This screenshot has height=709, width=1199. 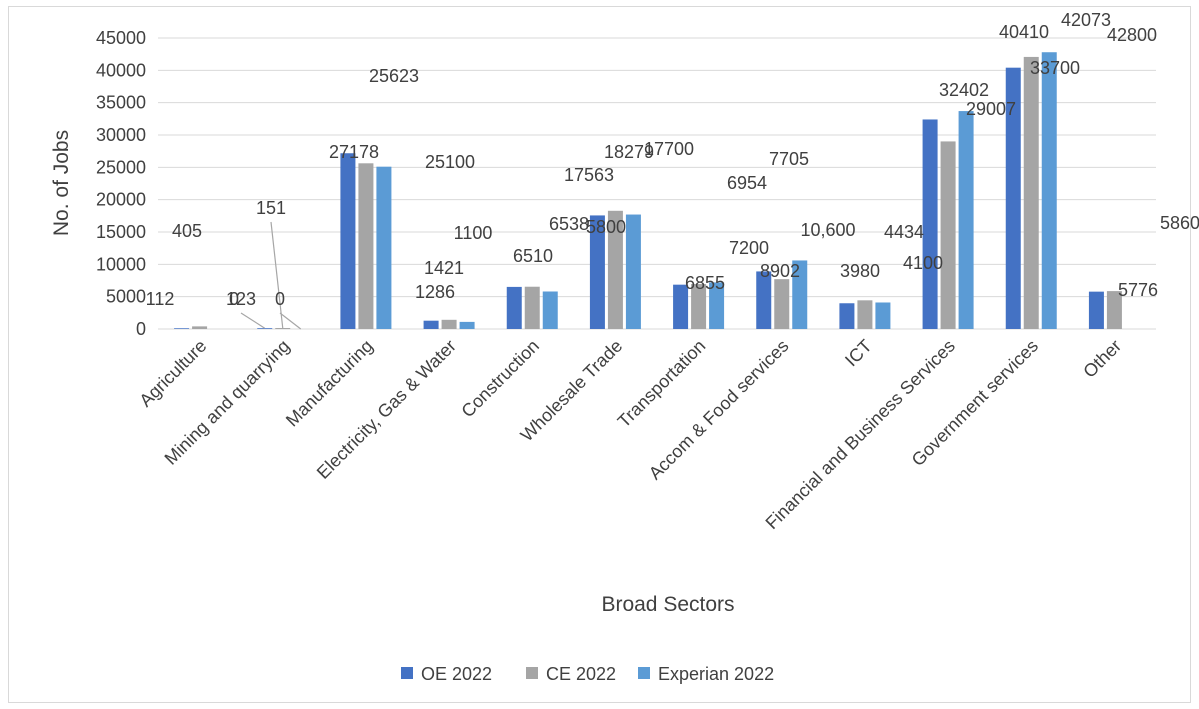 I want to click on legend-label: CE 2022, so click(x=581, y=674).